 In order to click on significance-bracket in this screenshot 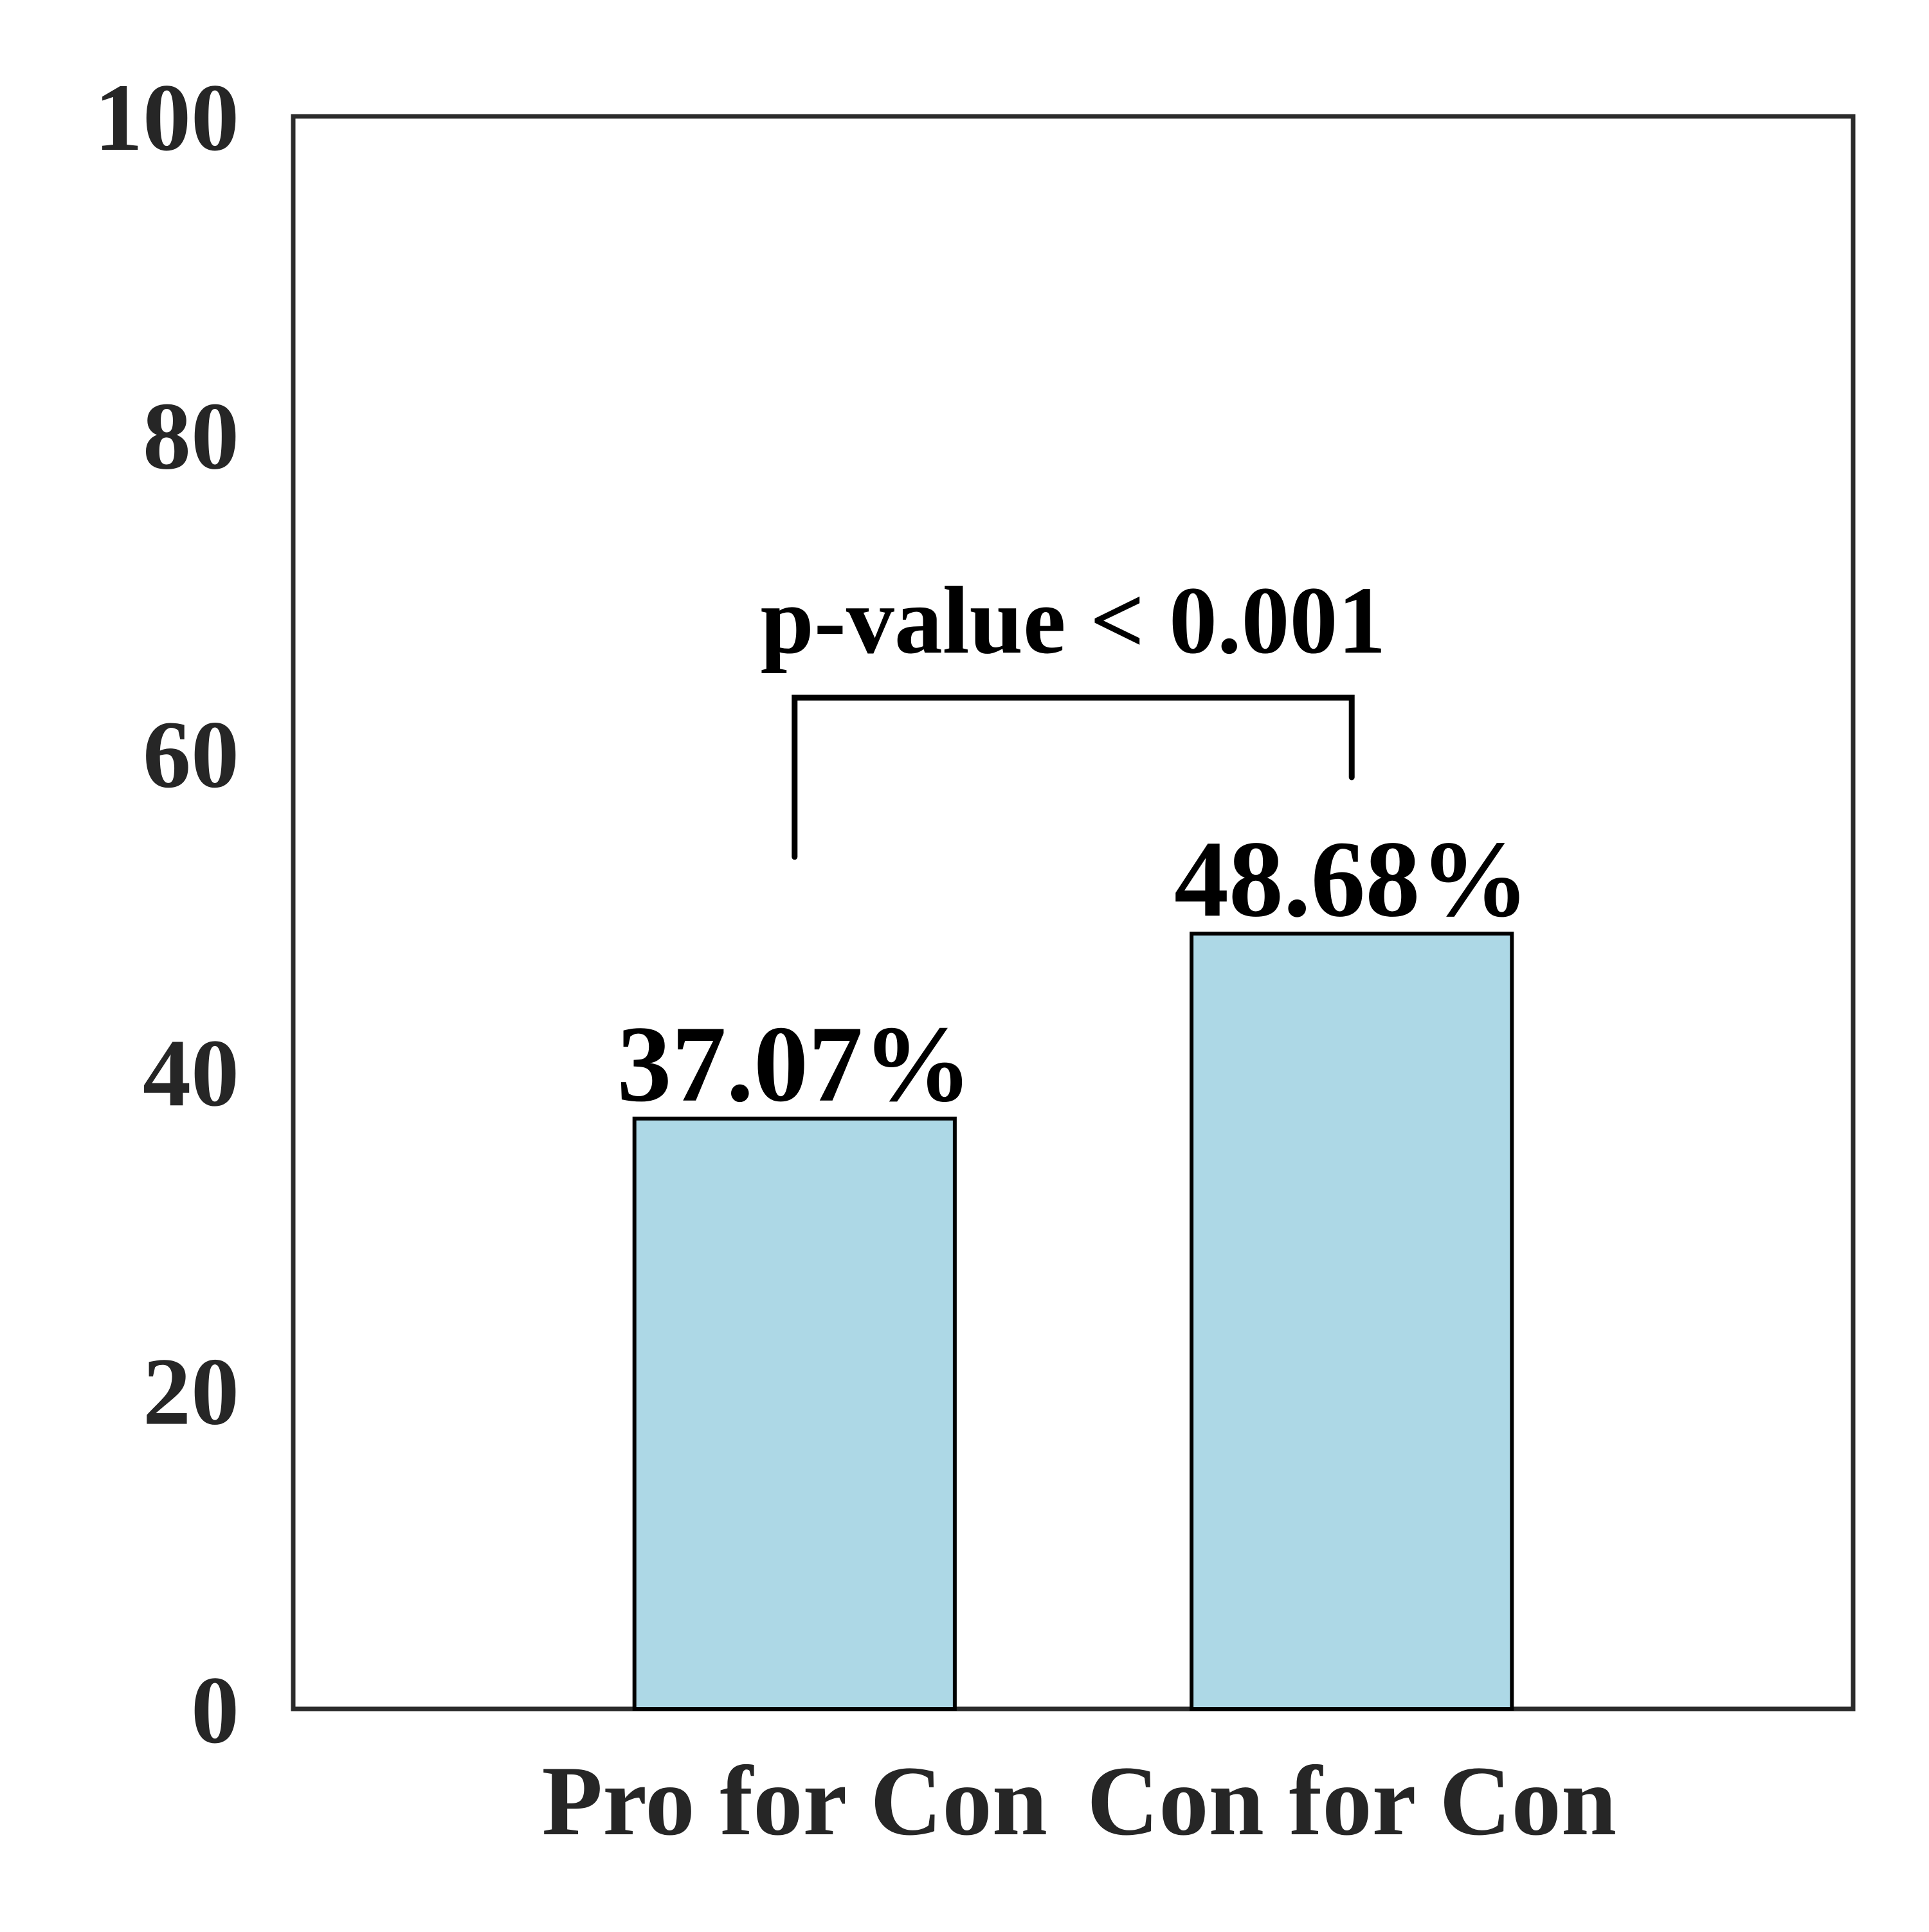, I will do `click(1073, 777)`.